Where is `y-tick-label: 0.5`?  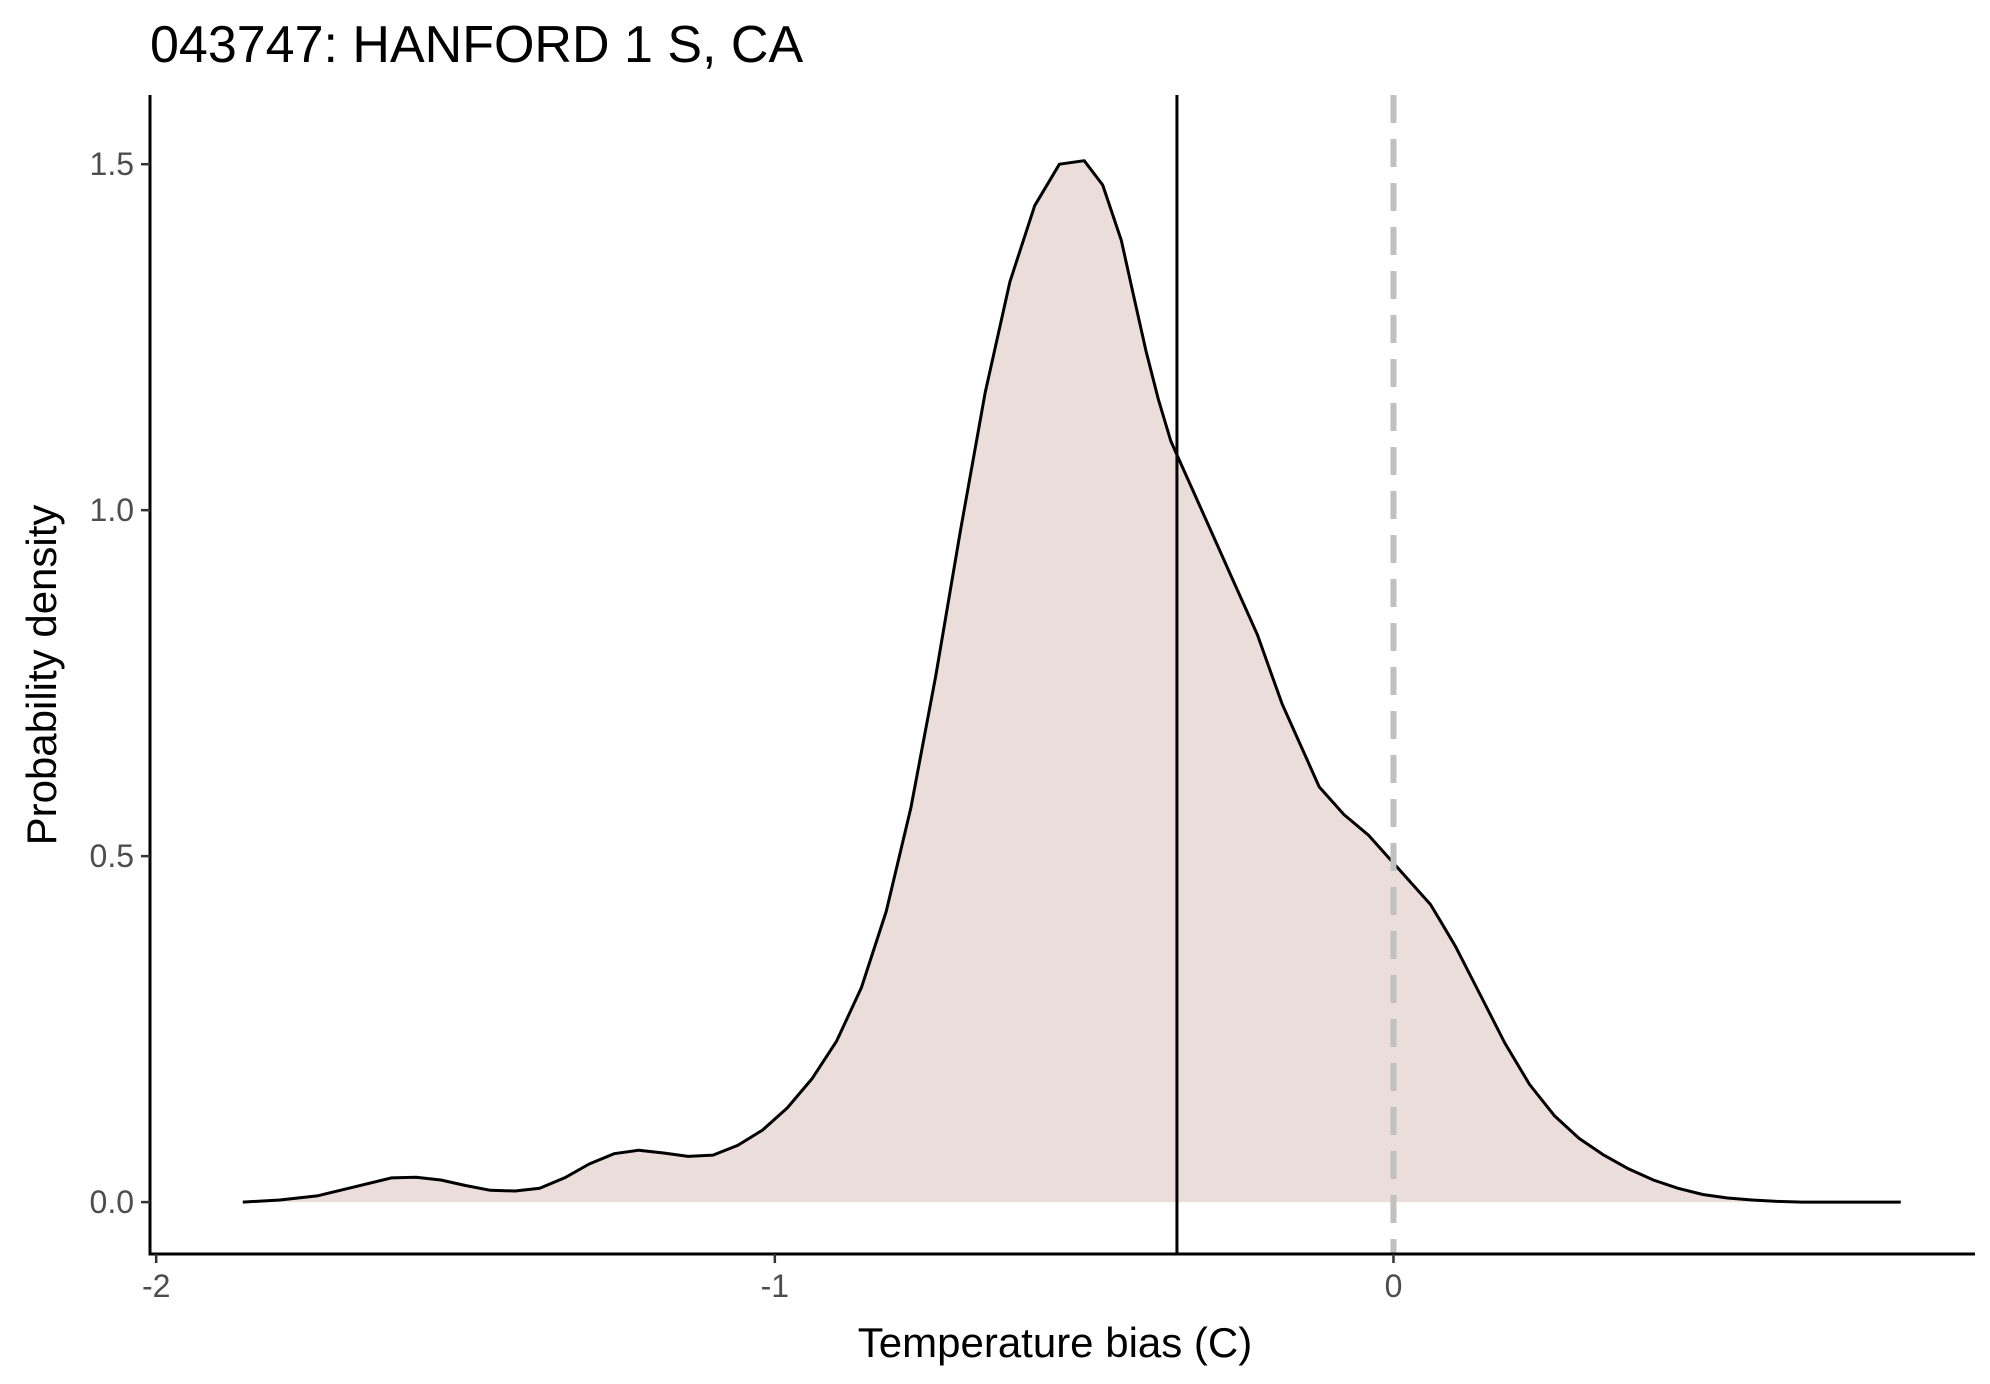
y-tick-label: 0.5 is located at coordinates (112, 856).